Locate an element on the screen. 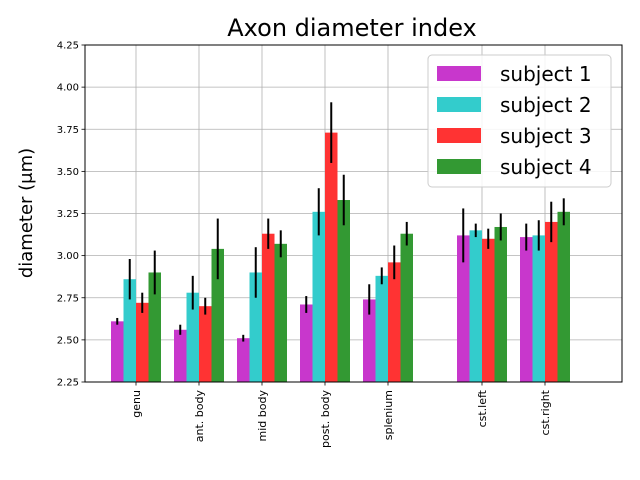 Image resolution: width=640 pixels, height=480 pixels. y-tick-label: 2.25 is located at coordinates (68, 383).